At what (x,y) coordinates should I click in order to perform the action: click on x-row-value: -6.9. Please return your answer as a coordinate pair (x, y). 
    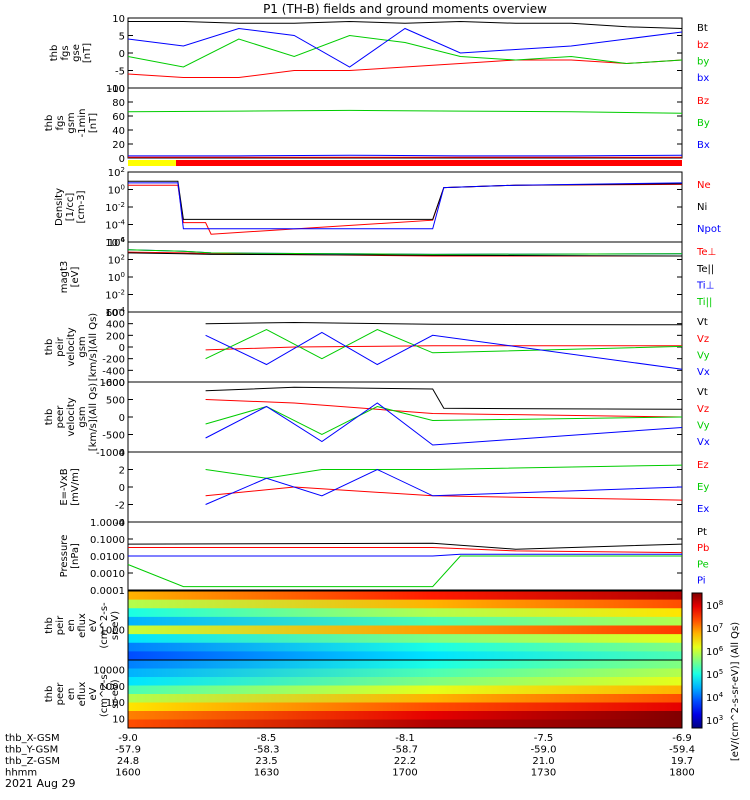
    Looking at the image, I should click on (682, 738).